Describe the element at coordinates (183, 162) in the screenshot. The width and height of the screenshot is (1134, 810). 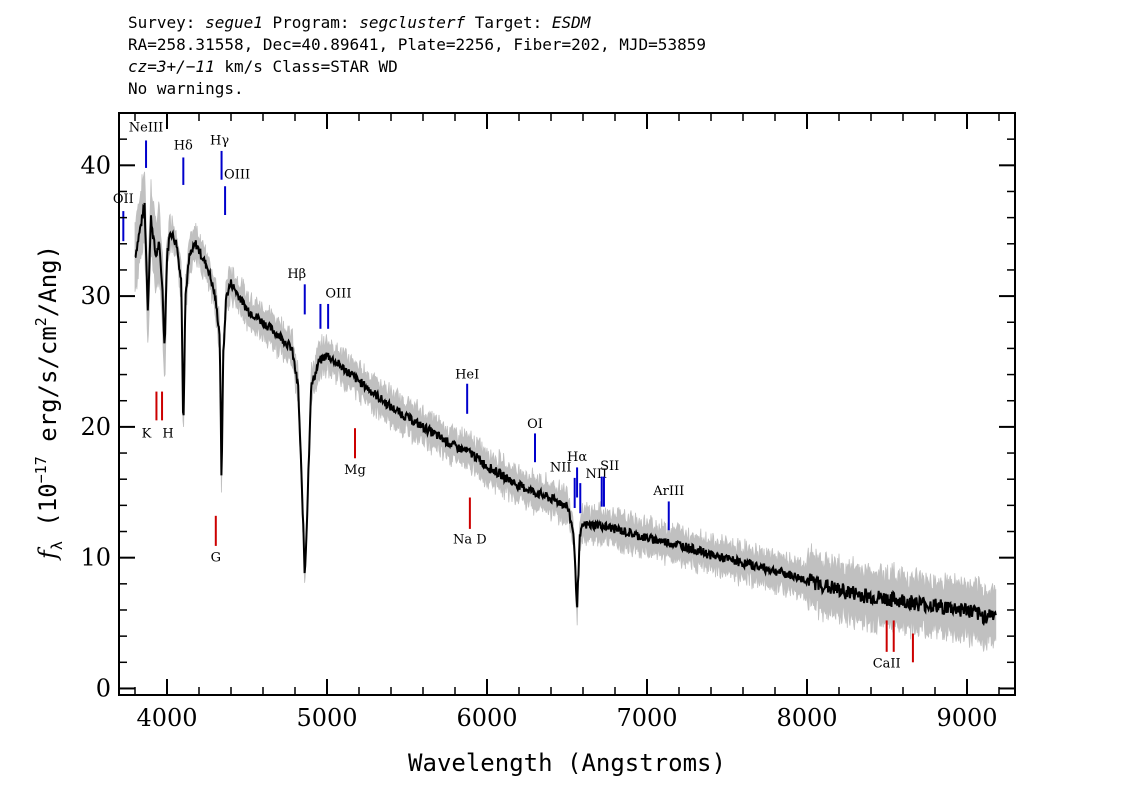
I see `emission_lines-marker: Hδ` at that location.